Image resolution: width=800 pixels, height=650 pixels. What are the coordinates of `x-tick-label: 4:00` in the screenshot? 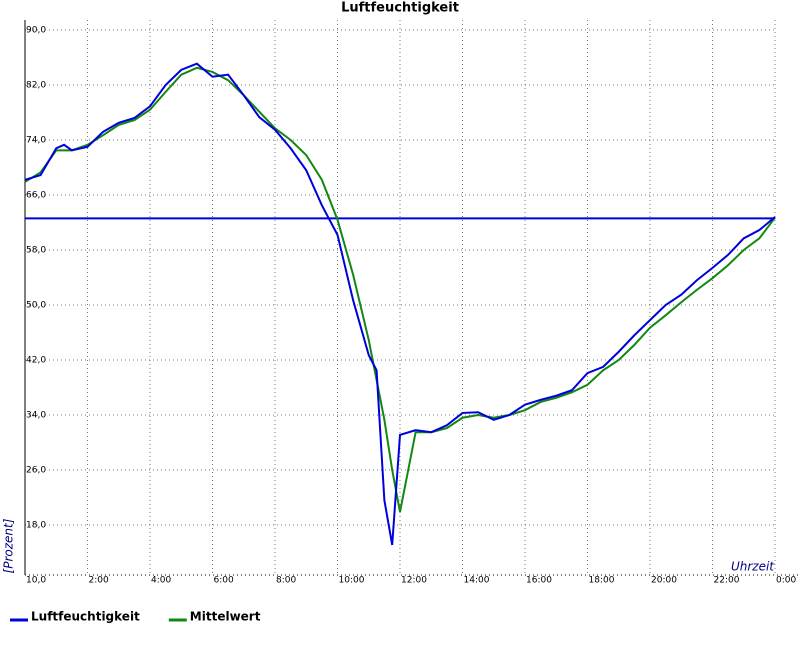 It's located at (161, 581).